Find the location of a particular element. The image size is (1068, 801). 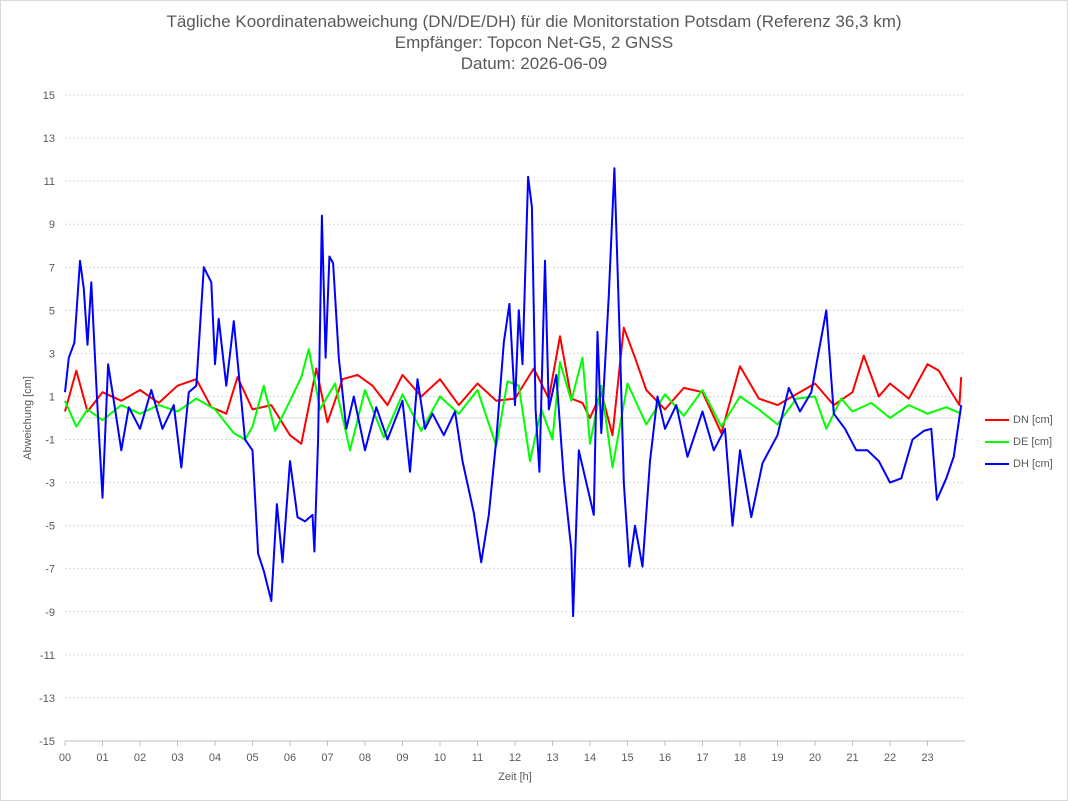

y-tick-label: 9 is located at coordinates (52, 225).